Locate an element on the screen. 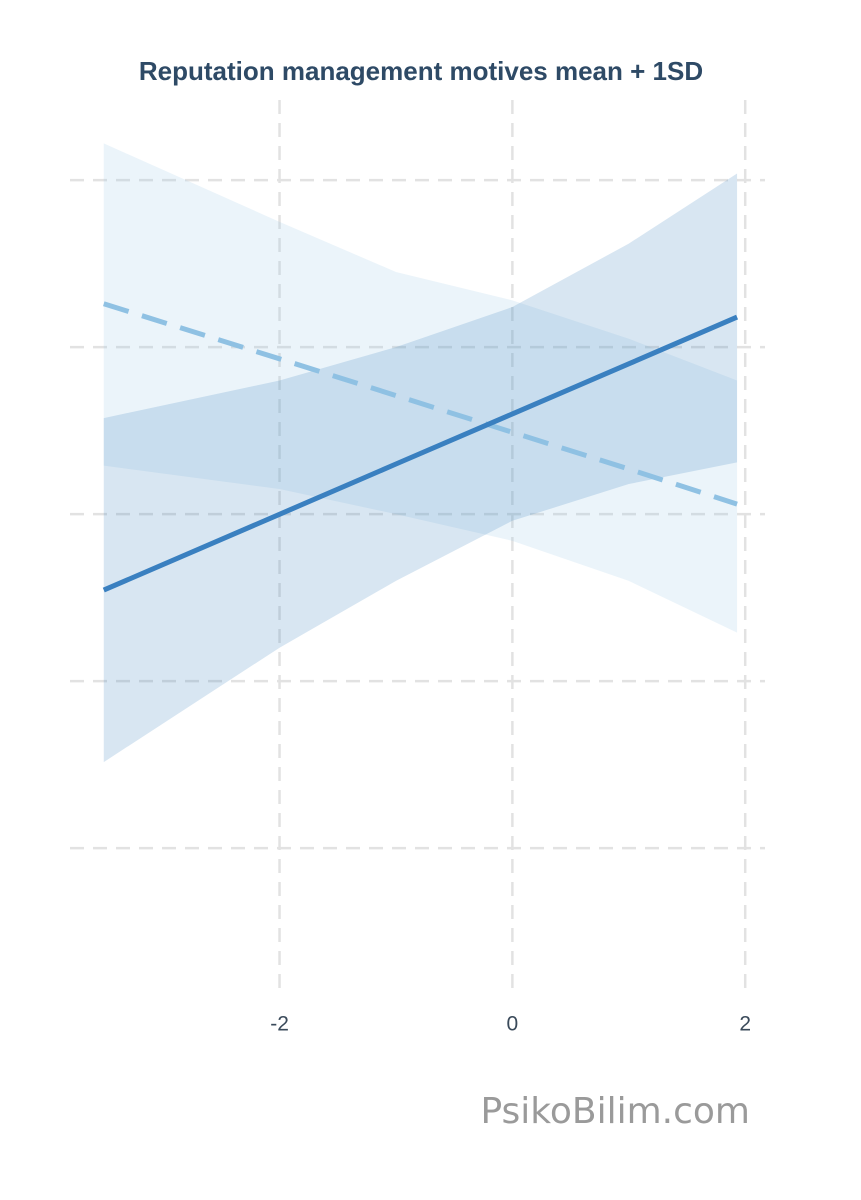 Image resolution: width=861 pixels, height=1200 pixels. watermark: PsikoBilim.com is located at coordinates (615, 1111).